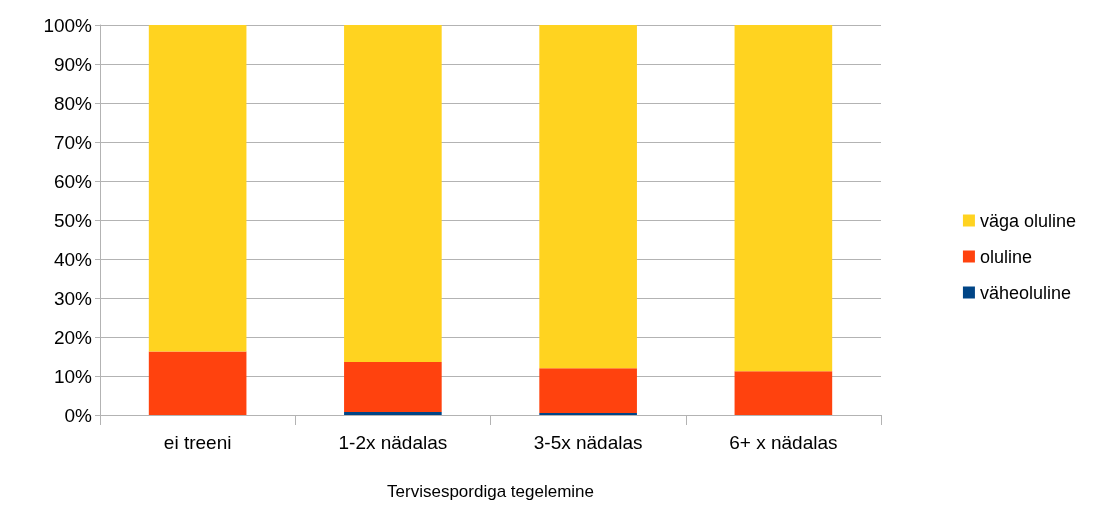 The height and width of the screenshot is (513, 1099). What do you see at coordinates (73, 298) in the screenshot?
I see `y-tick-label: 30%` at bounding box center [73, 298].